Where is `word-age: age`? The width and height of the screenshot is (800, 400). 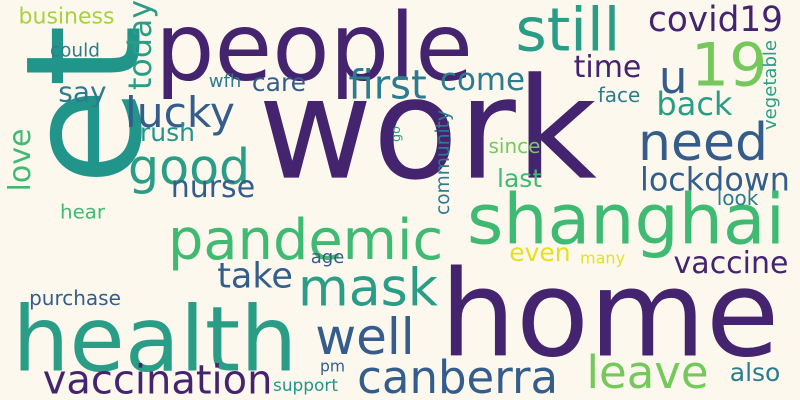
word-age: age is located at coordinates (327, 257).